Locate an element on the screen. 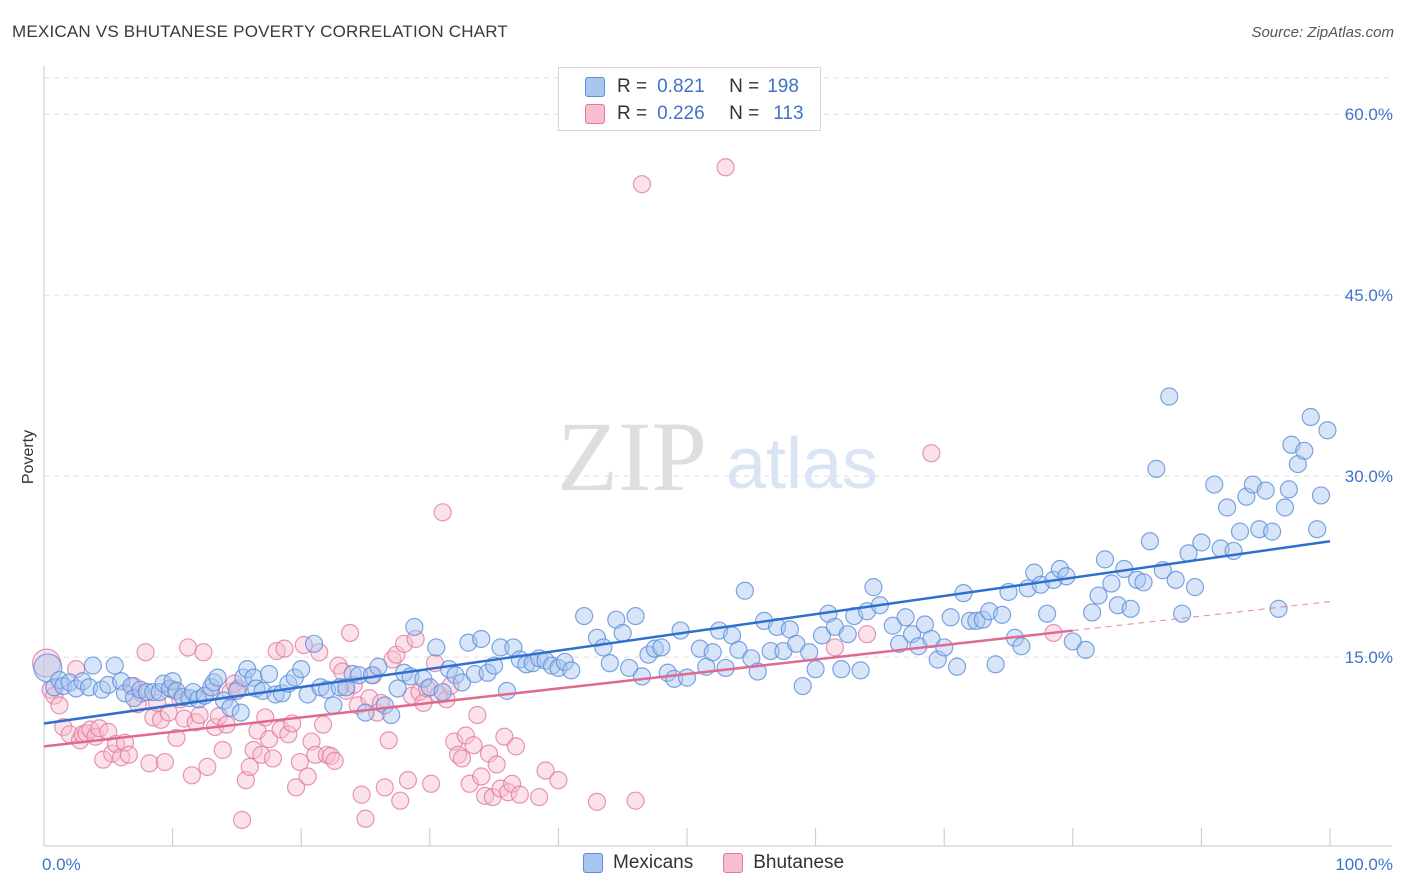 The height and width of the screenshot is (892, 1406). series-legend-mexicans: Mexicans is located at coordinates (638, 863).